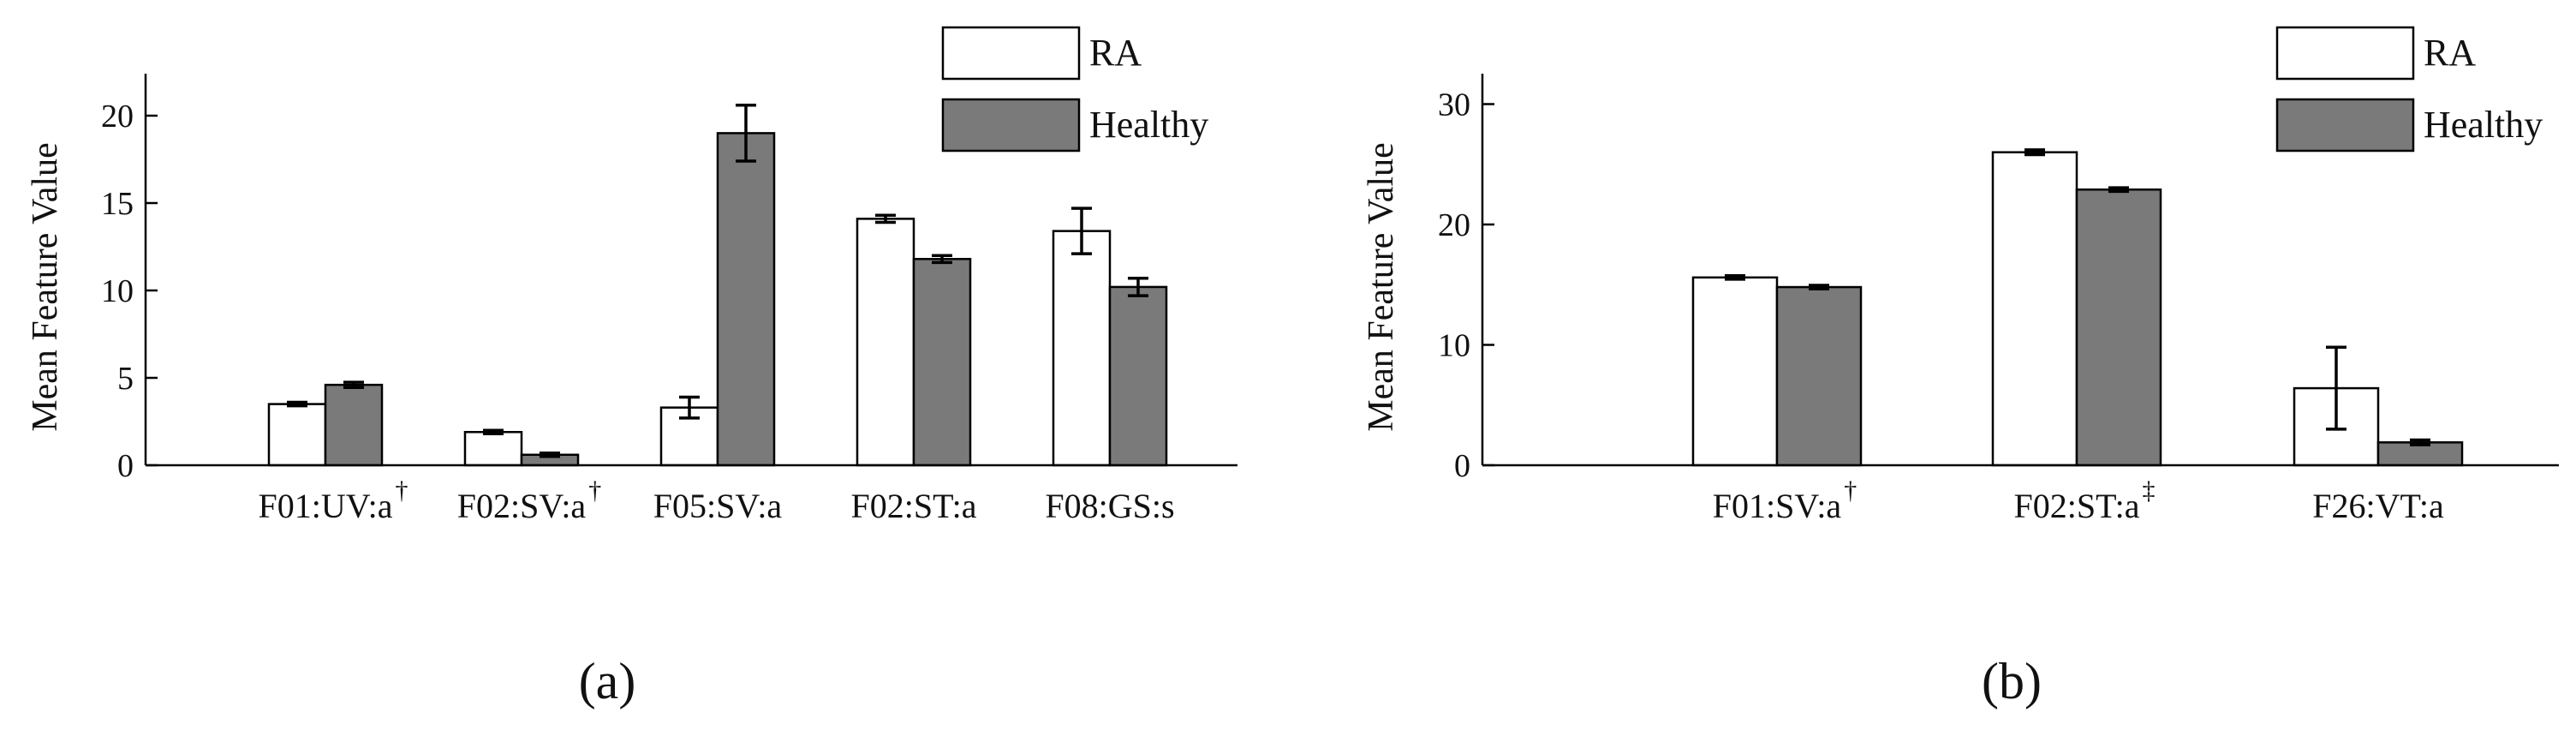  I want to click on category-labels-b: F01:SV:a † F02:ST:a ‡ F26:VT:a, so click(2078, 500).